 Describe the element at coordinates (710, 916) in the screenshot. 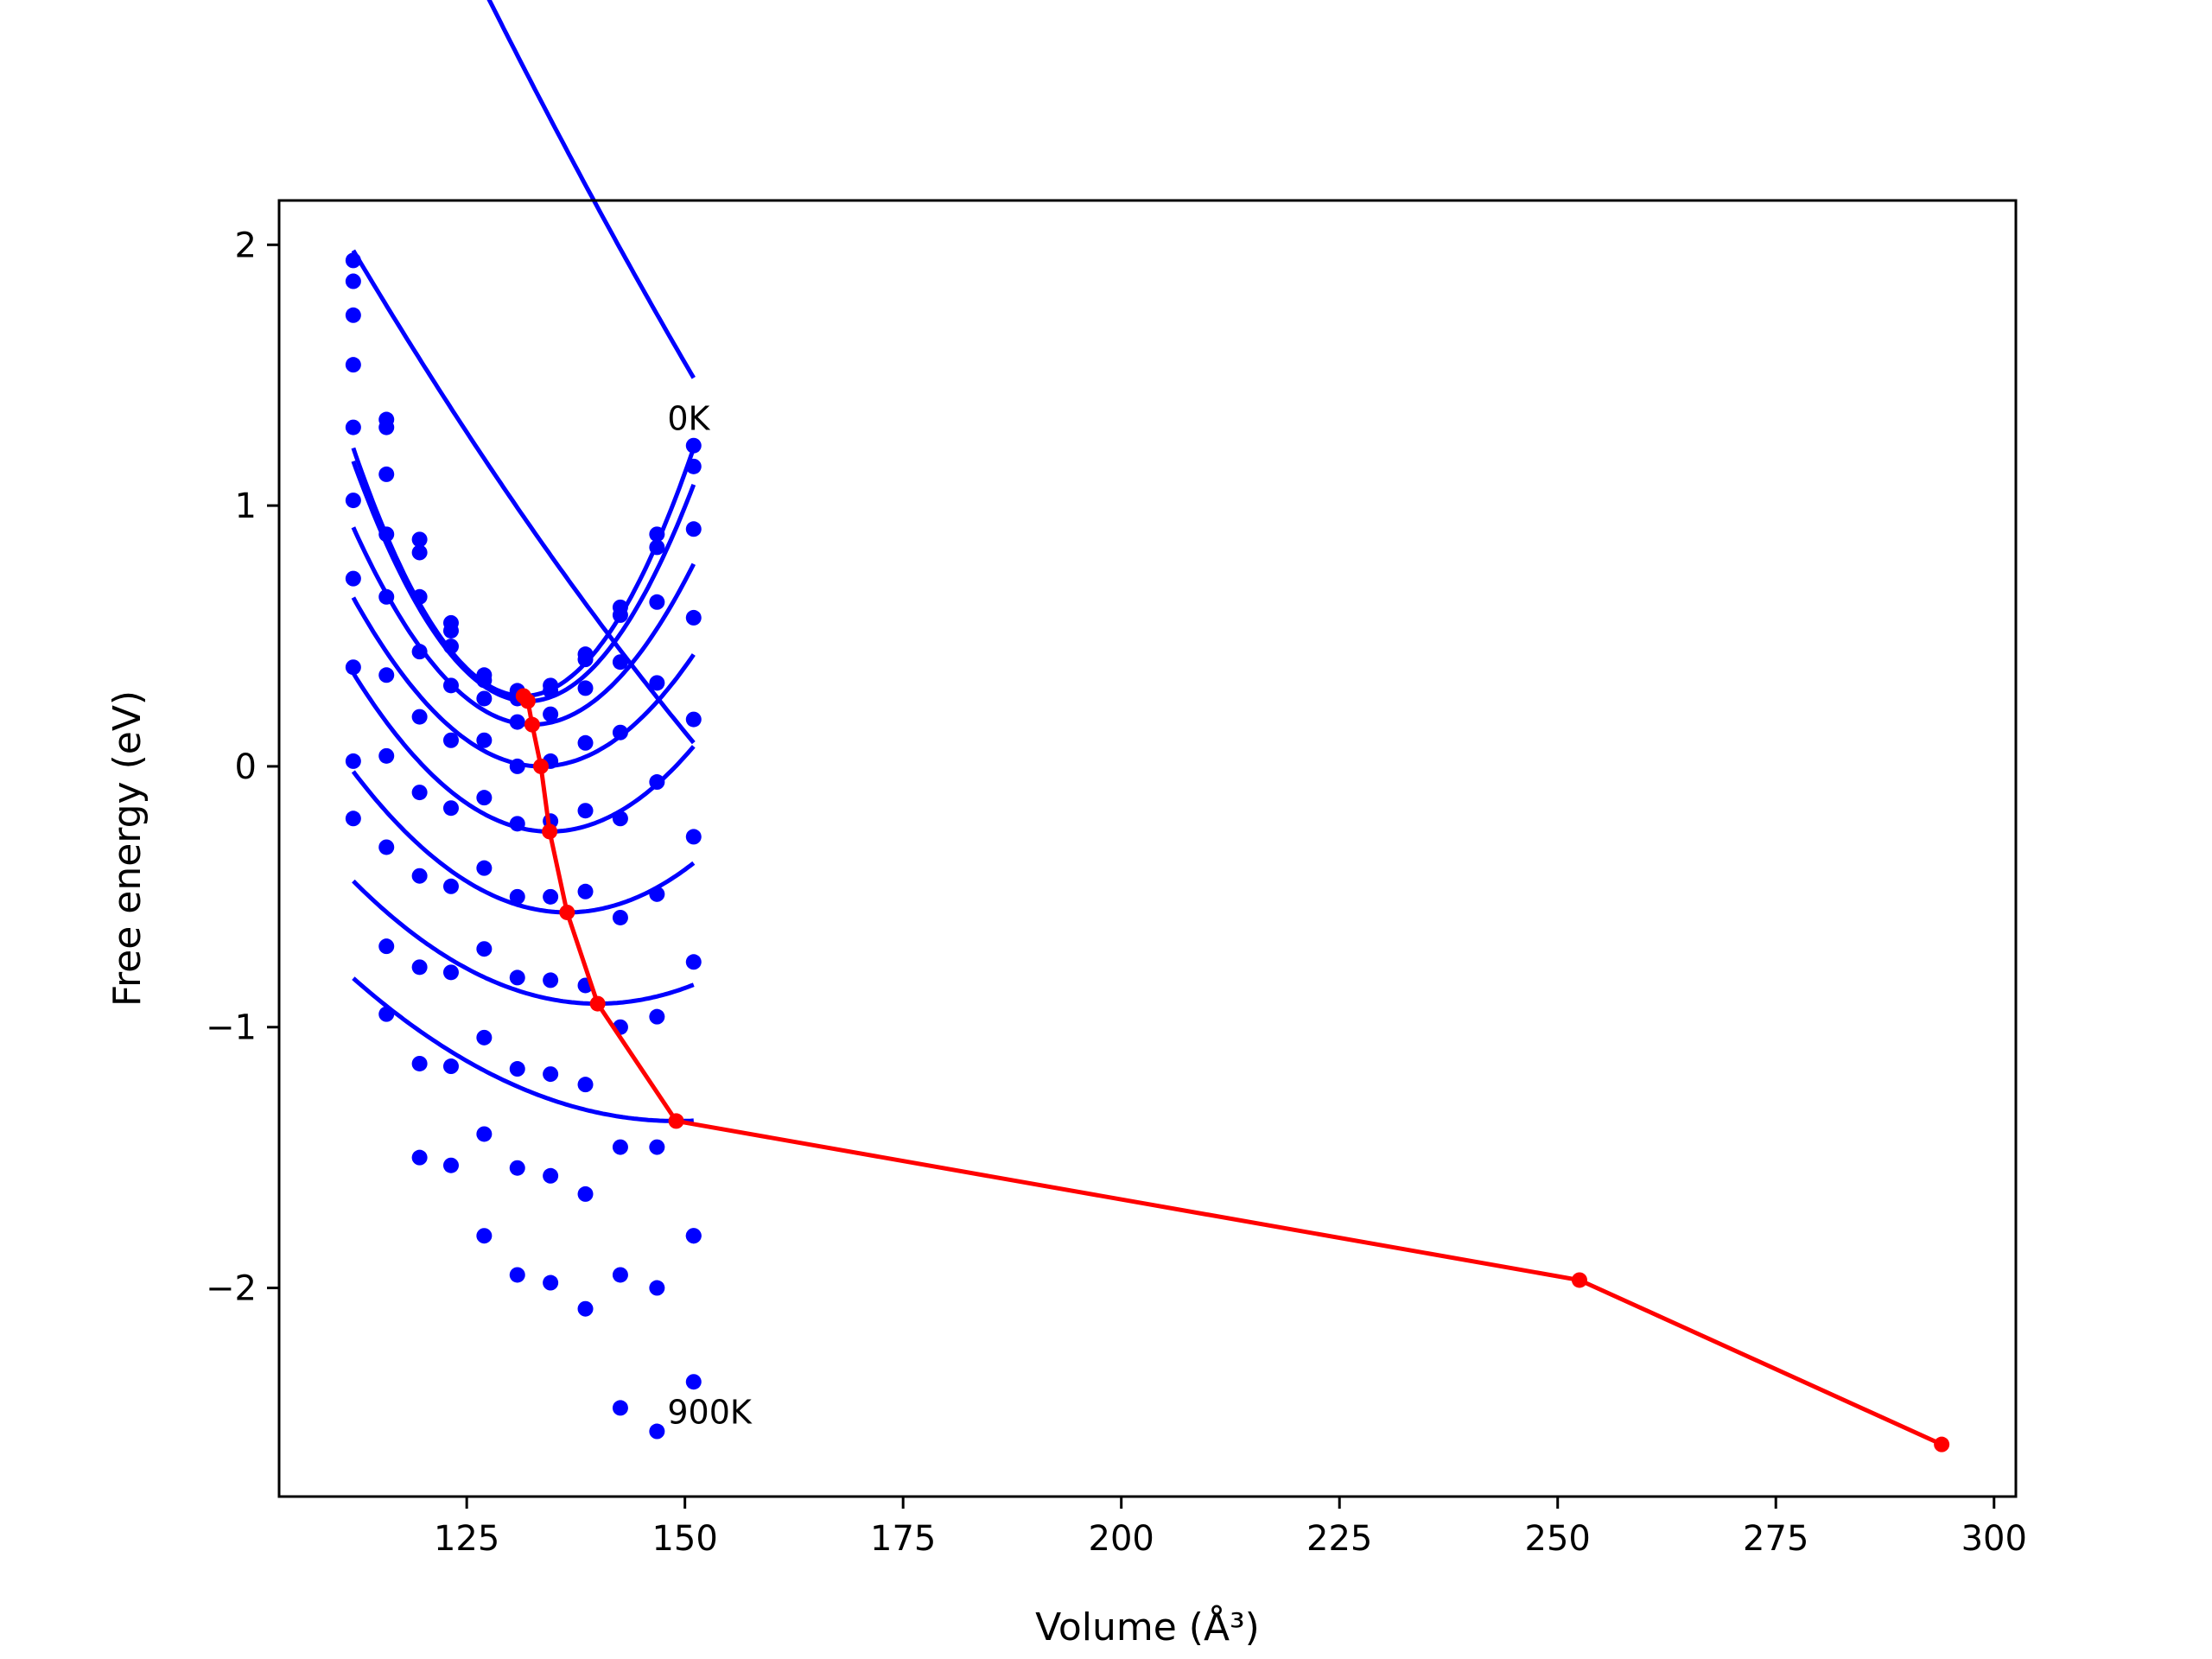

I see `annotations: 0K 900K` at that location.